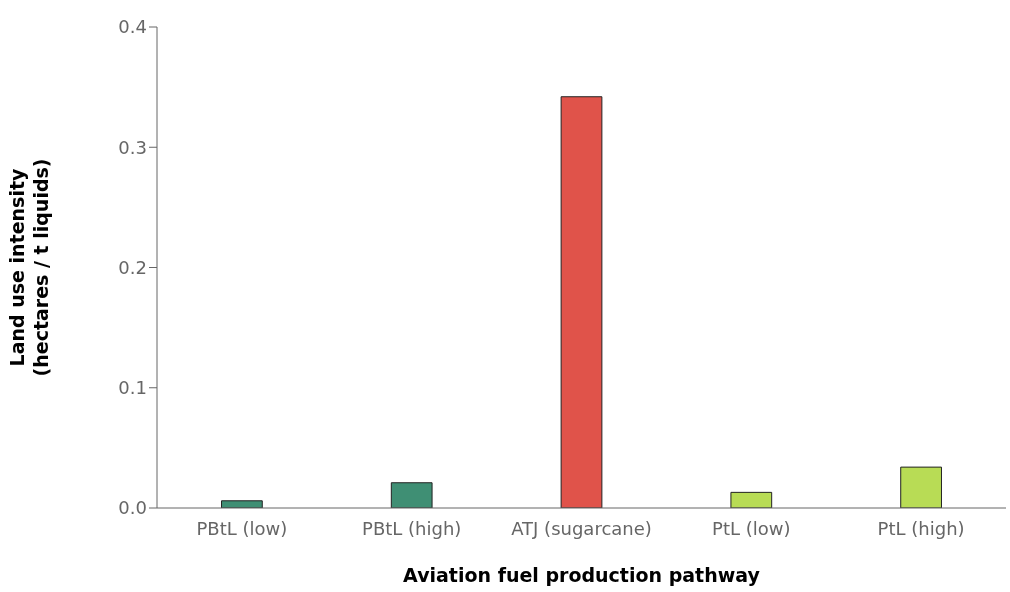 The image size is (1010, 592). What do you see at coordinates (132, 508) in the screenshot?
I see `y-tick-label: 0.0` at bounding box center [132, 508].